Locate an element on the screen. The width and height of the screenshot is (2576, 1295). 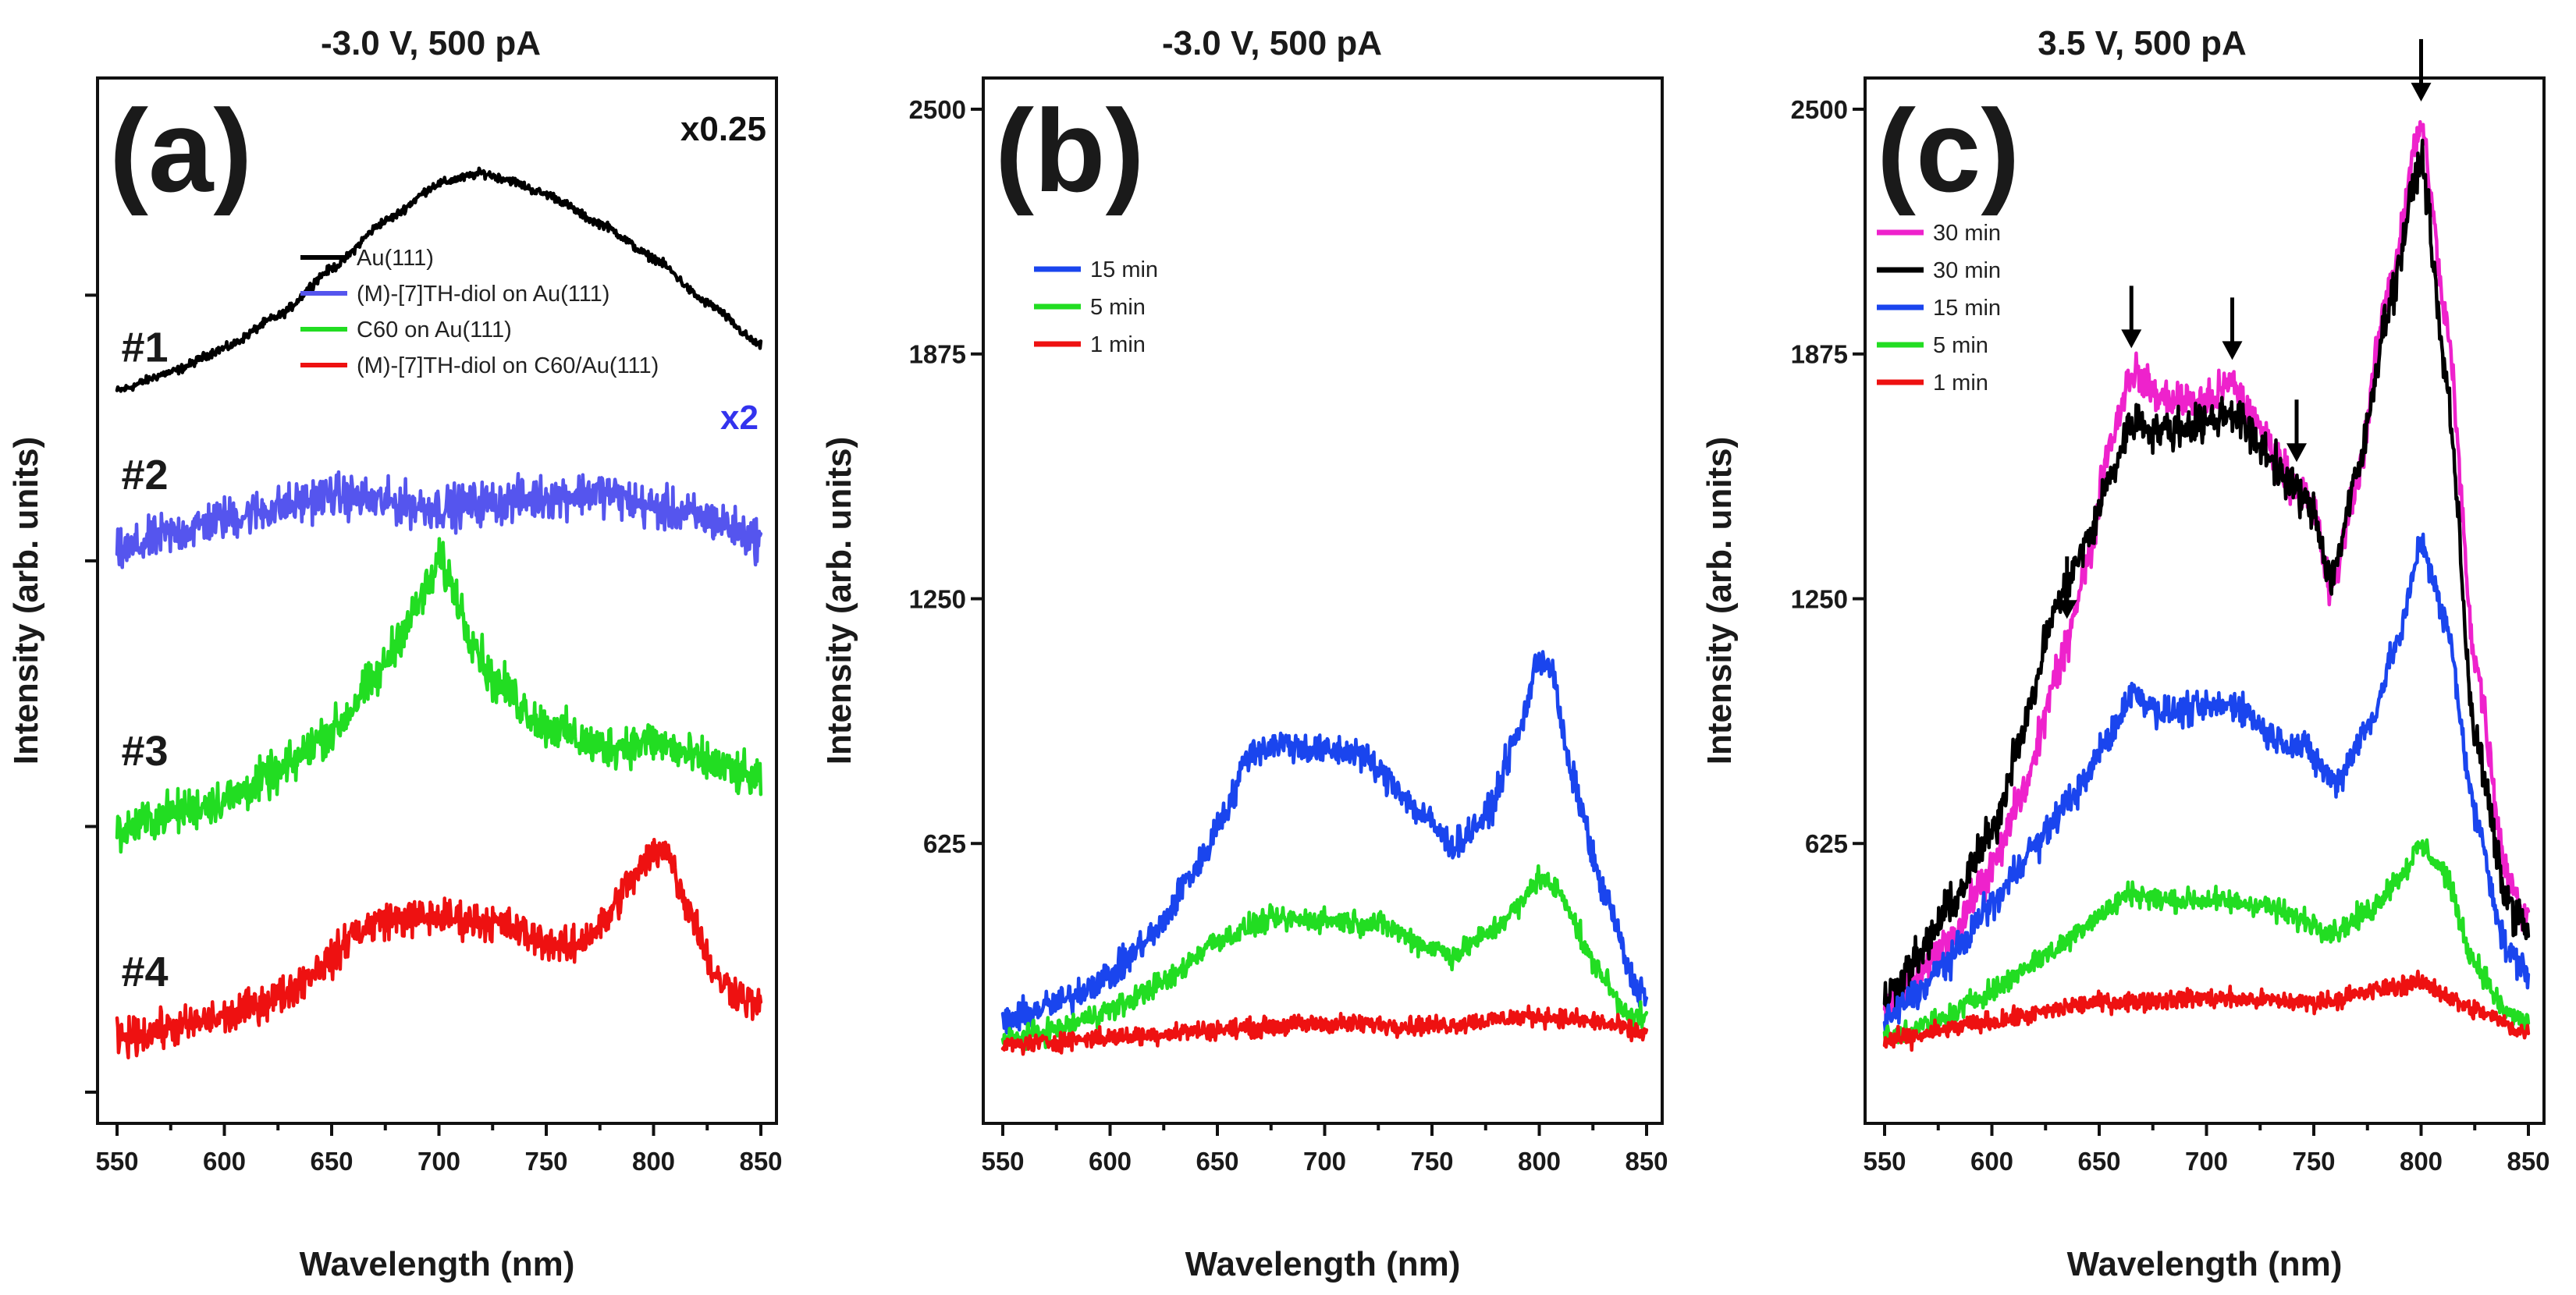
legend-label-0: 15 min is located at coordinates (1124, 270).